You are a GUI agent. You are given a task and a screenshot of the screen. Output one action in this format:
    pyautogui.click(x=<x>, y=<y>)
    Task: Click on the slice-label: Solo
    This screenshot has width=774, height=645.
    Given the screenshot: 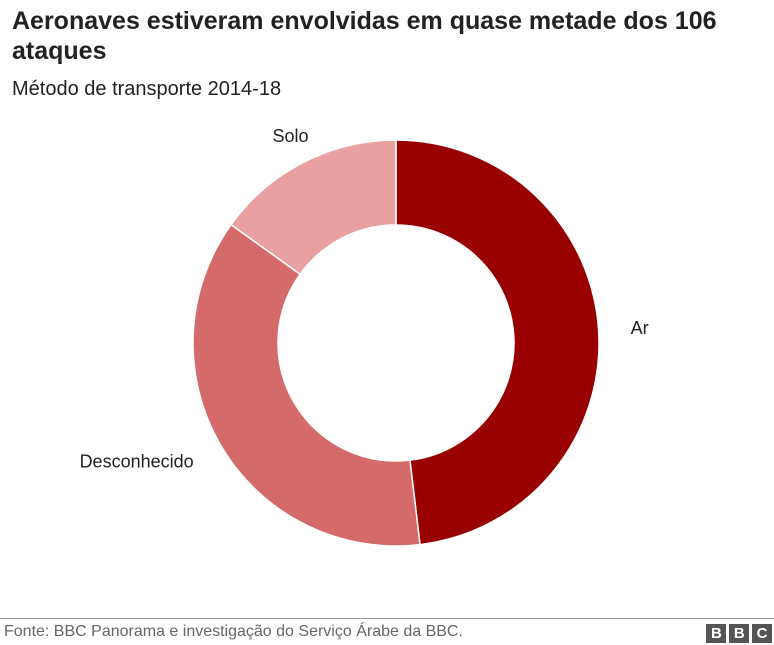 What is the action you would take?
    pyautogui.click(x=291, y=136)
    